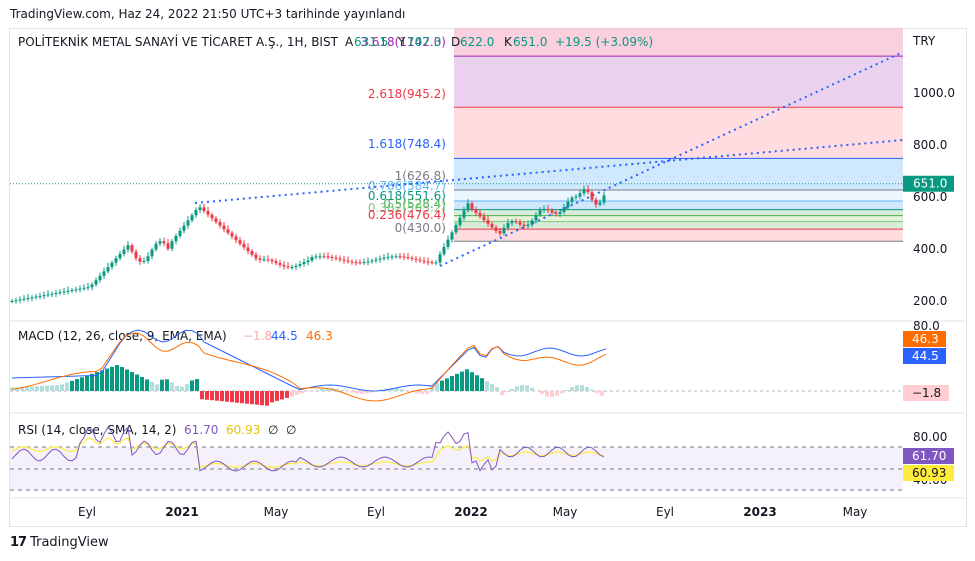 This screenshot has height=561, width=975. What do you see at coordinates (243, 430) in the screenshot?
I see `rsi-sma-value: 60.93` at bounding box center [243, 430].